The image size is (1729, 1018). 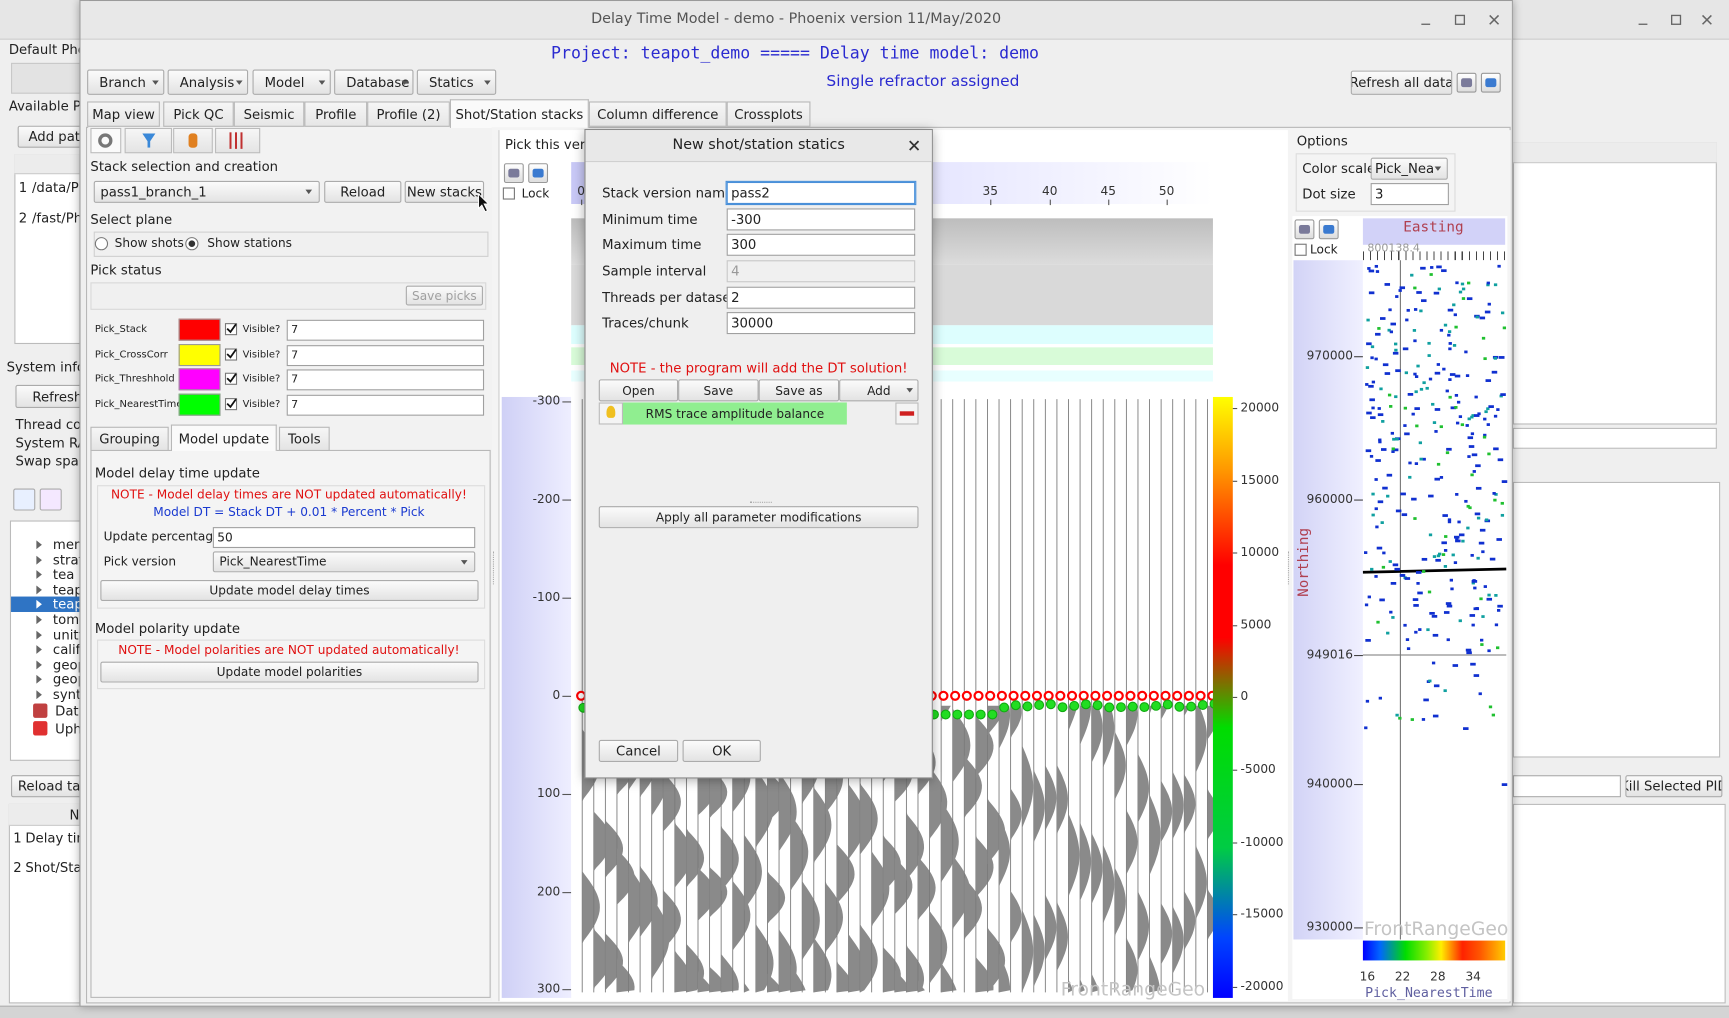 What do you see at coordinates (821, 297) in the screenshot?
I see `field-input: 2` at bounding box center [821, 297].